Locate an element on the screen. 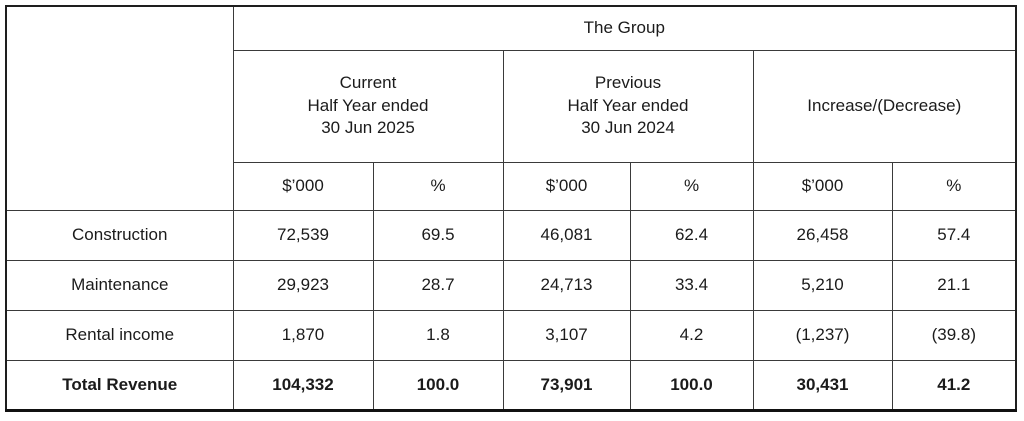  cell-increase-amount: (1,237) is located at coordinates (822, 335).